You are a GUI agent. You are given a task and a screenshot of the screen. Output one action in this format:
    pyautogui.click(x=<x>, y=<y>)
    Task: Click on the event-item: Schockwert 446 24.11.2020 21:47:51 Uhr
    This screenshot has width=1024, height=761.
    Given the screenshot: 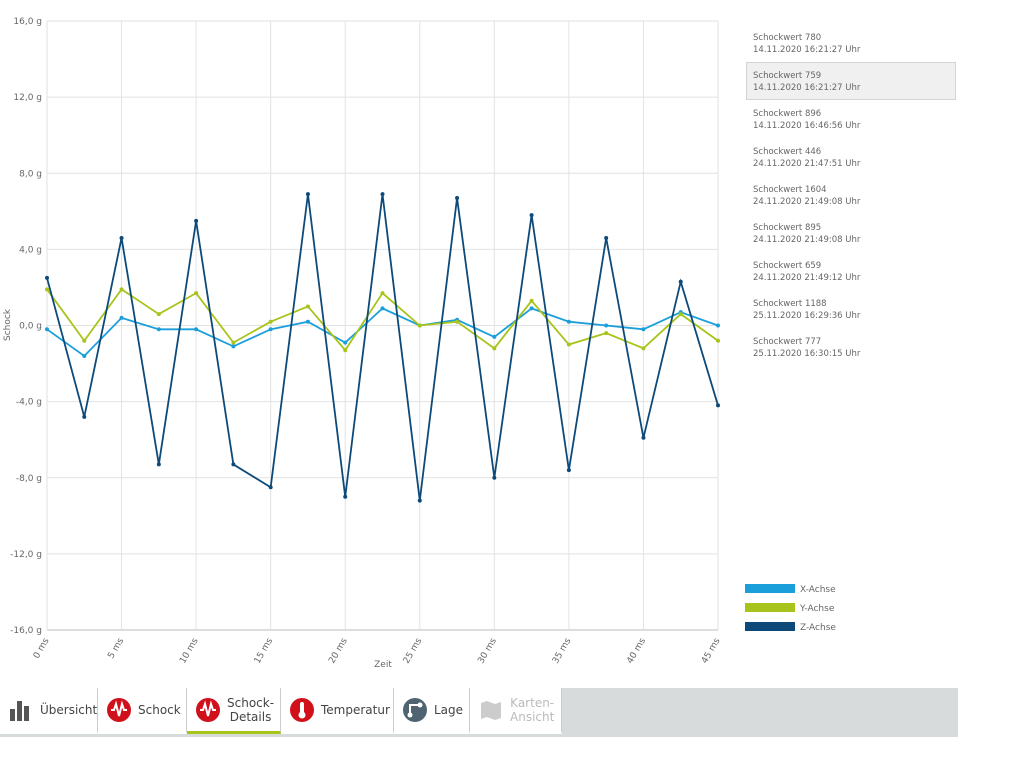 What is the action you would take?
    pyautogui.click(x=851, y=157)
    